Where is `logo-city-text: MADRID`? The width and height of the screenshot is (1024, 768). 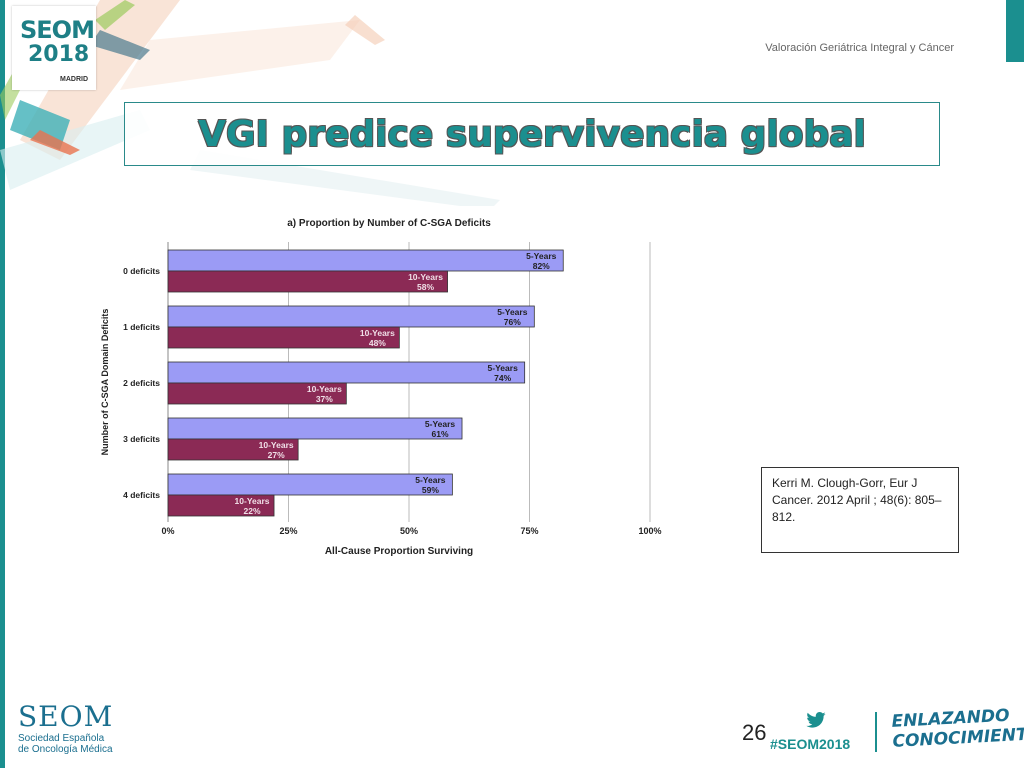
logo-city-text: MADRID is located at coordinates (74, 79).